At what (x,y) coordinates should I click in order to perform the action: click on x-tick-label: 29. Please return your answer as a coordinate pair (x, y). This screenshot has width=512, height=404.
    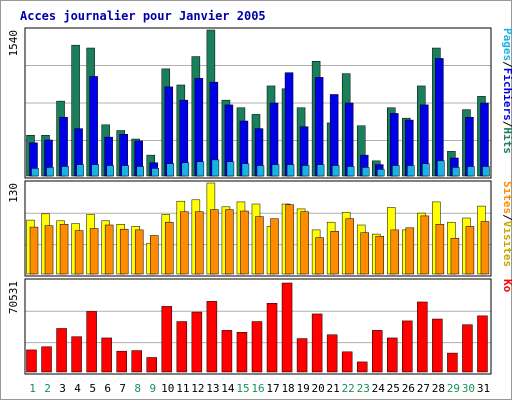
    Looking at the image, I should click on (453, 388).